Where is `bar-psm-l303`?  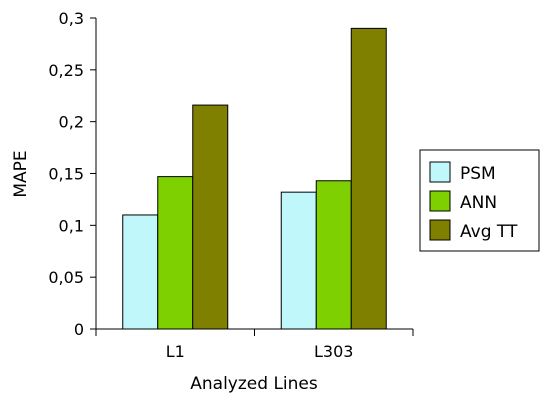 bar-psm-l303 is located at coordinates (298, 260).